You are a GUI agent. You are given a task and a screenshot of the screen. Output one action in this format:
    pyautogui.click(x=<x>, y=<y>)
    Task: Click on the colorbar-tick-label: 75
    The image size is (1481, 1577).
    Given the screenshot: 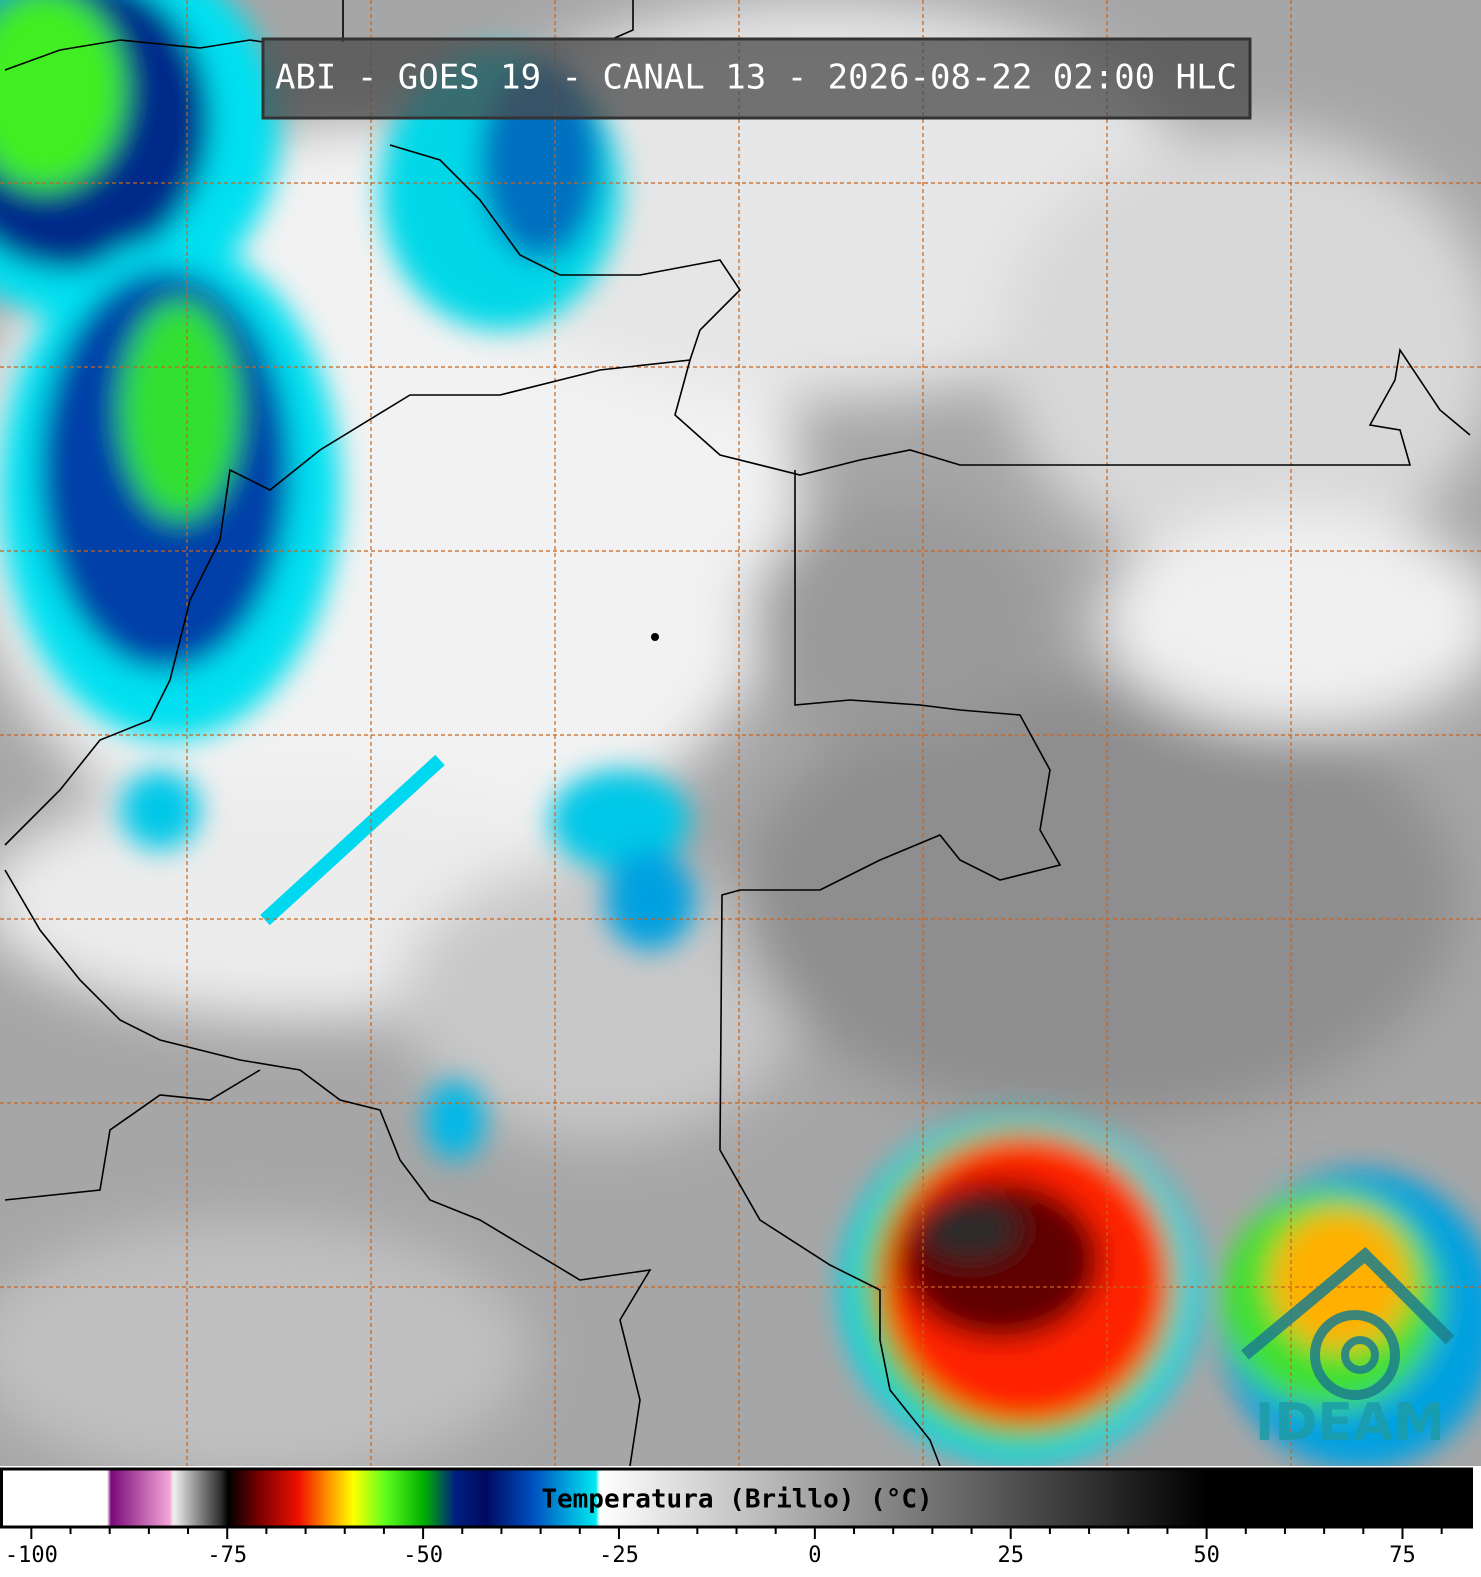 What is the action you would take?
    pyautogui.click(x=1402, y=1555)
    